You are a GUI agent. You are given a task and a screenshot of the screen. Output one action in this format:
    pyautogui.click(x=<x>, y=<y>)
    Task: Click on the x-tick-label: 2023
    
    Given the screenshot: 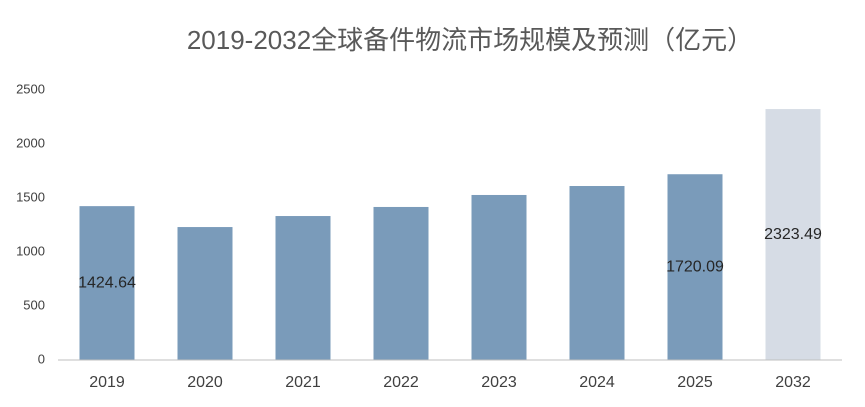 What is the action you would take?
    pyautogui.click(x=499, y=382)
    